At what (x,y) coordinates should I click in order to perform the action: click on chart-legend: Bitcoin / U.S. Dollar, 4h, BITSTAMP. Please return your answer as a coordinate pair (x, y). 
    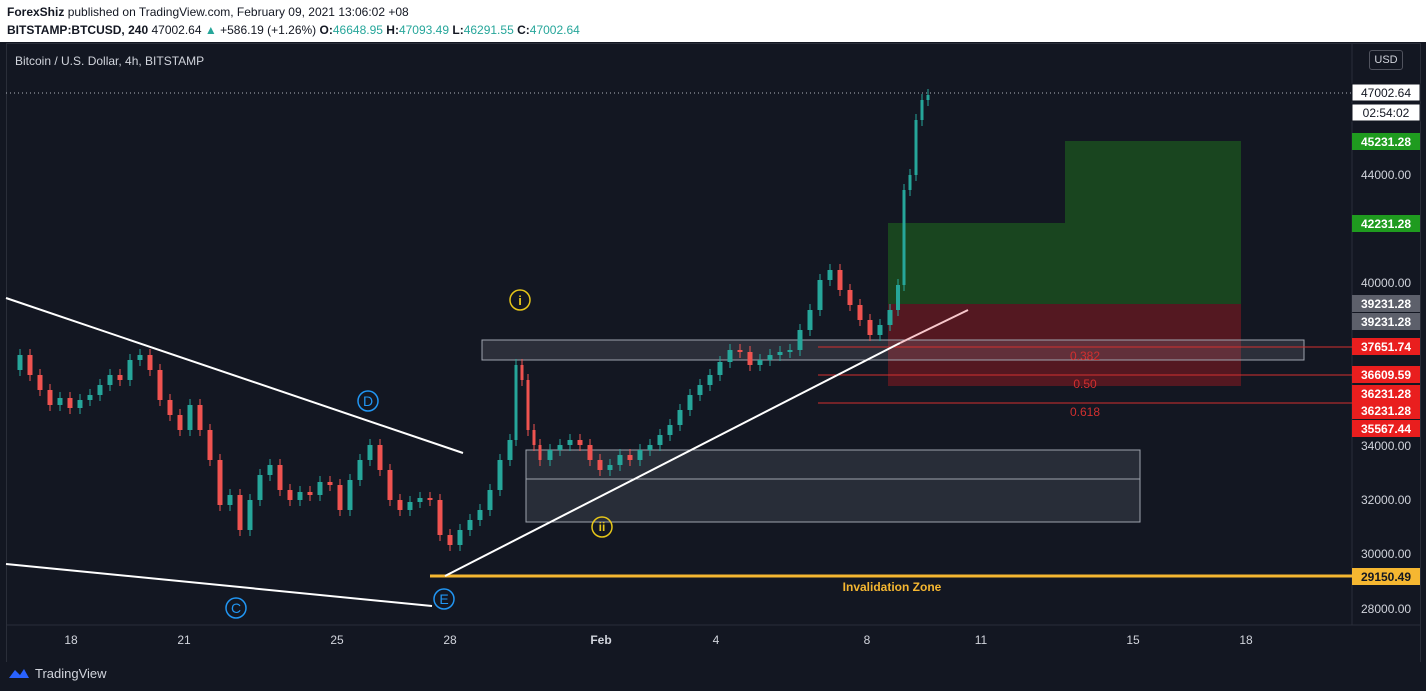
    Looking at the image, I should click on (110, 61).